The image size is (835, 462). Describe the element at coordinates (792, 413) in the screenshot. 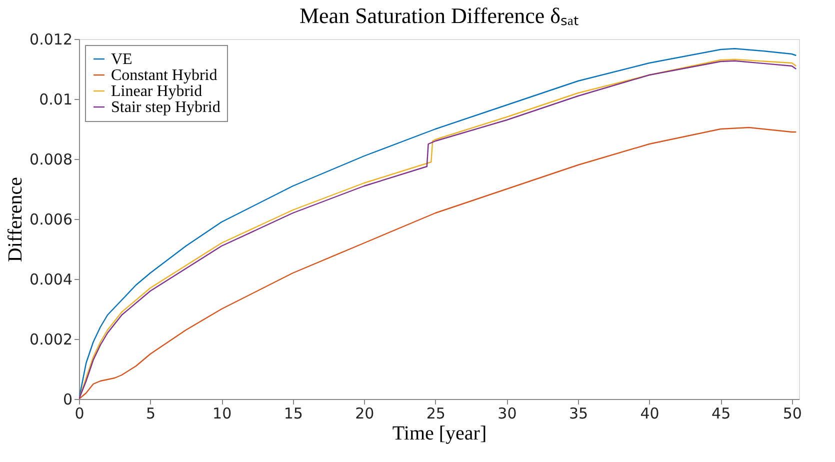

I see `x-tick-label: 50` at that location.